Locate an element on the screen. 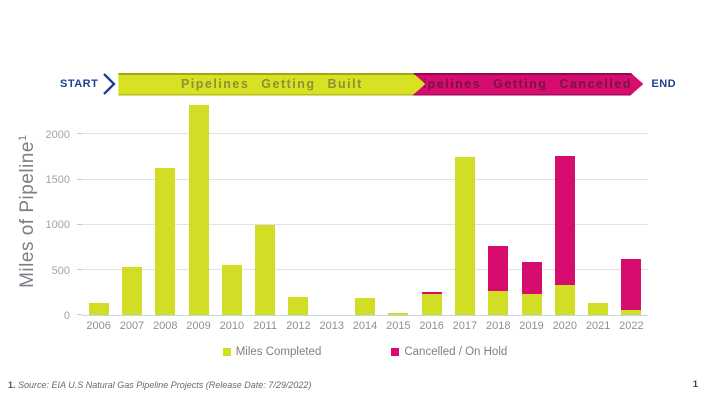 This screenshot has height=405, width=720. bar-group-2016 is located at coordinates (431, 207).